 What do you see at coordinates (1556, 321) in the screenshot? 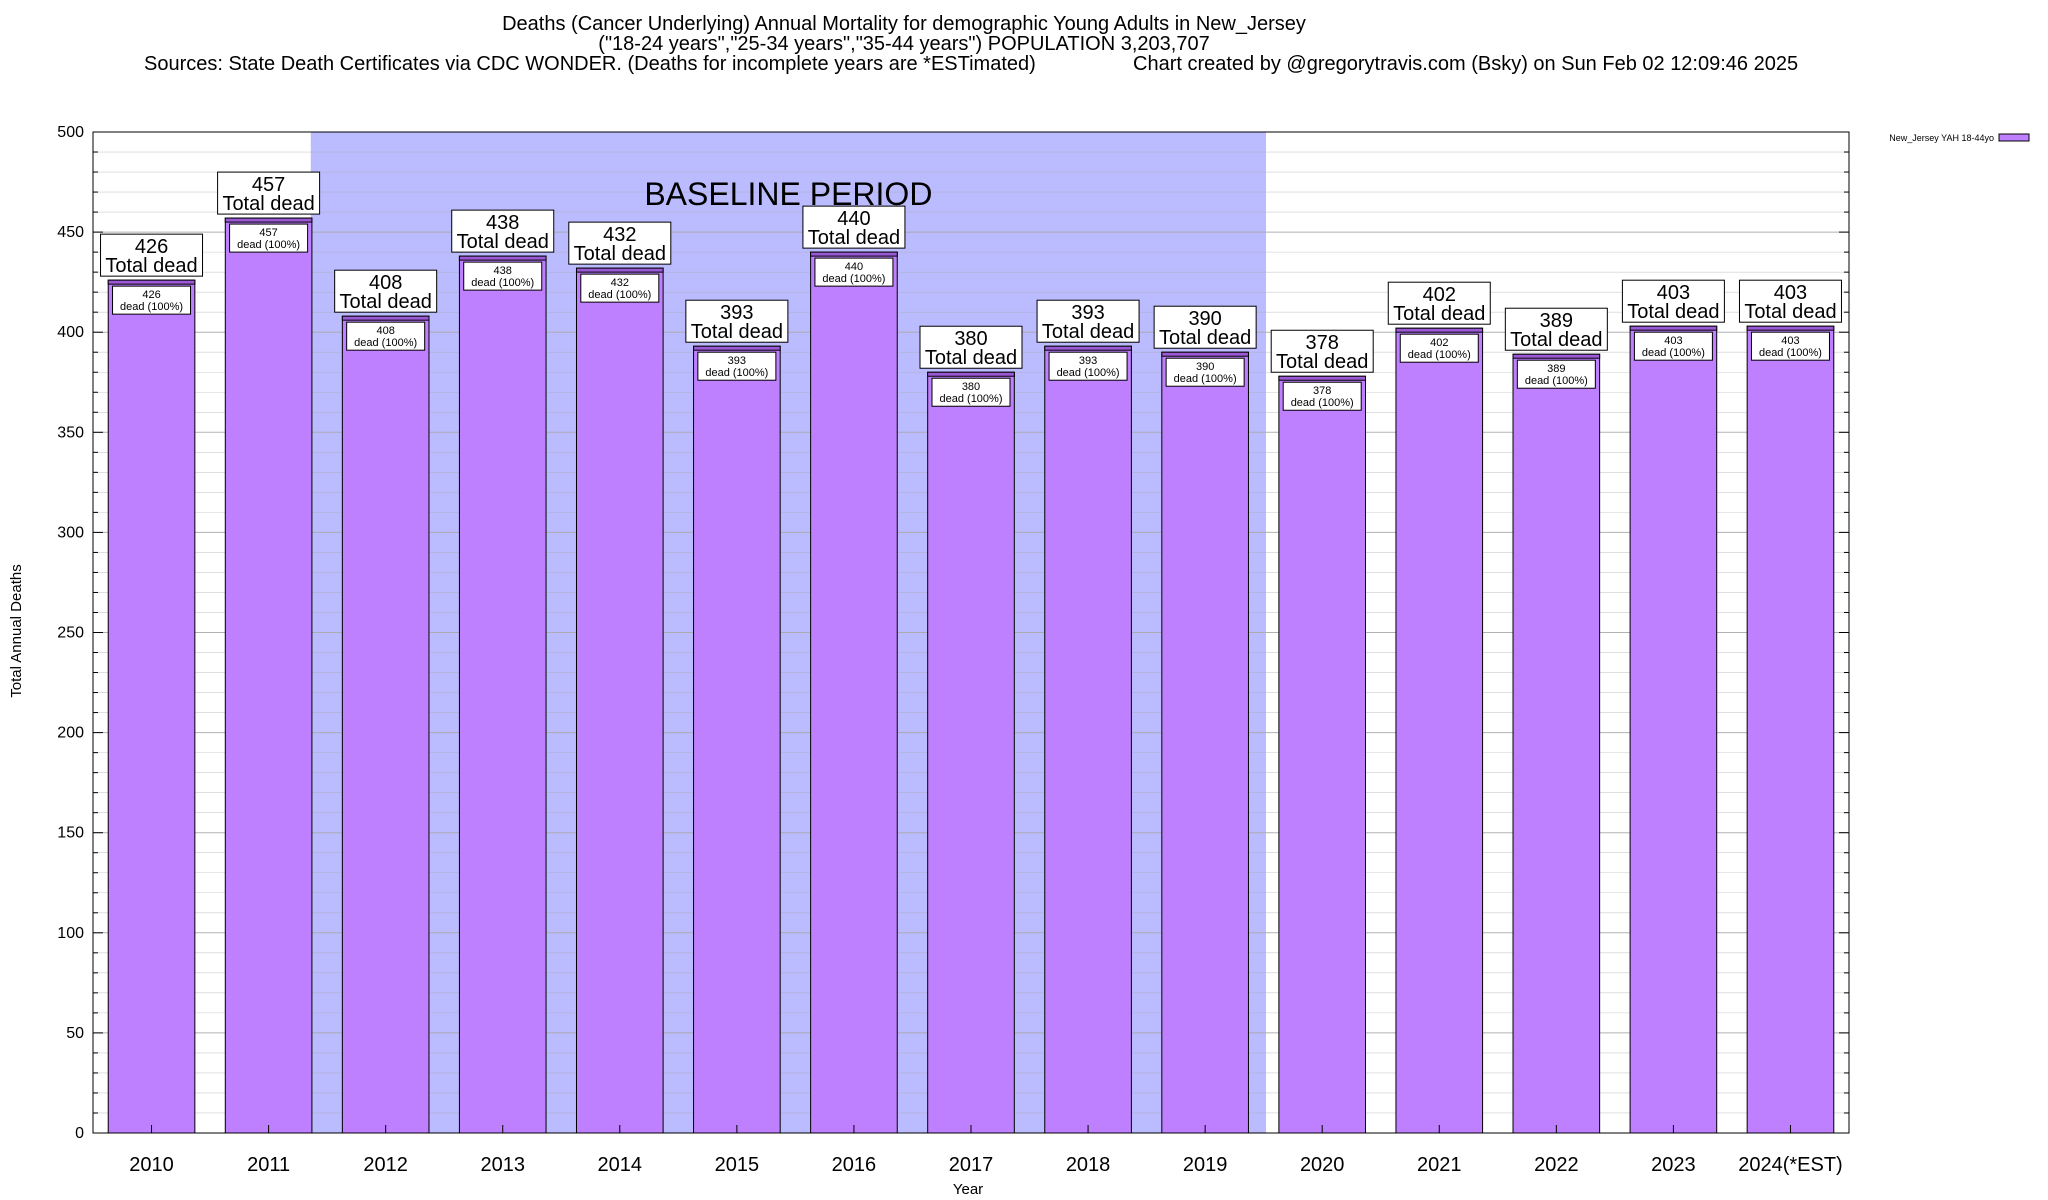
I see `total-value-label: 389` at bounding box center [1556, 321].